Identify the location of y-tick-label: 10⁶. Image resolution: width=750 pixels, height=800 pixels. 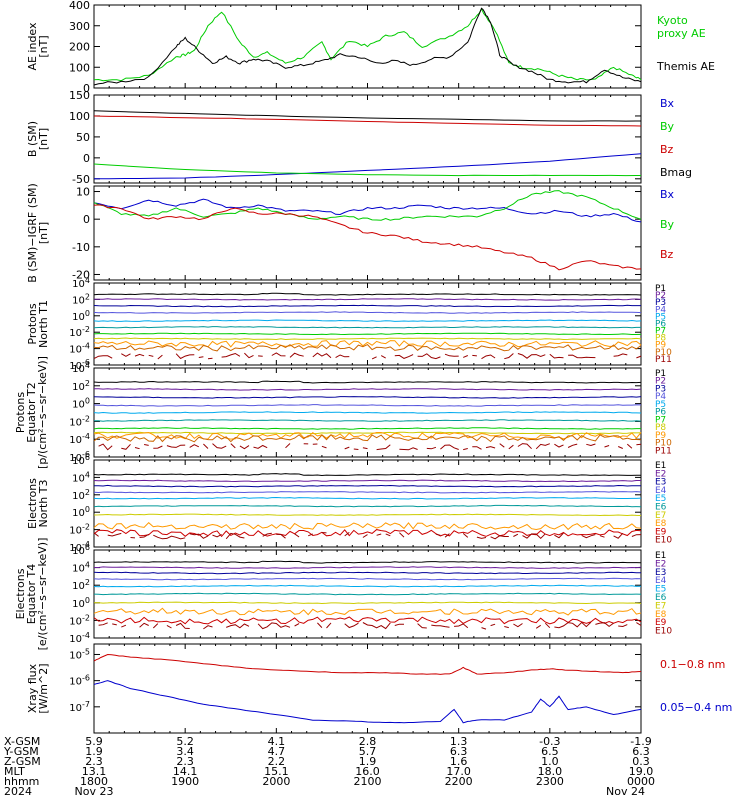
(81, 460).